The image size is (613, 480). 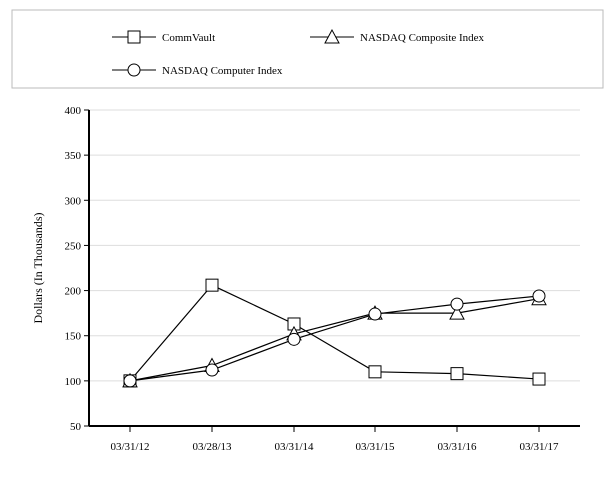 What do you see at coordinates (212, 447) in the screenshot?
I see `x-tick-label: 03/28/13` at bounding box center [212, 447].